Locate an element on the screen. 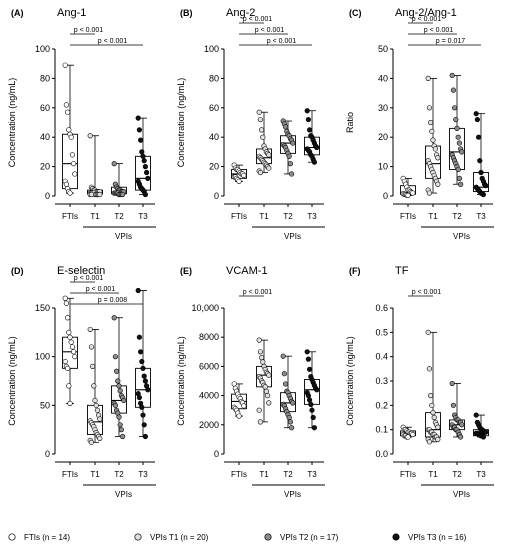 The height and width of the screenshot is (550, 511). panel-label: (C) is located at coordinates (355, 13).